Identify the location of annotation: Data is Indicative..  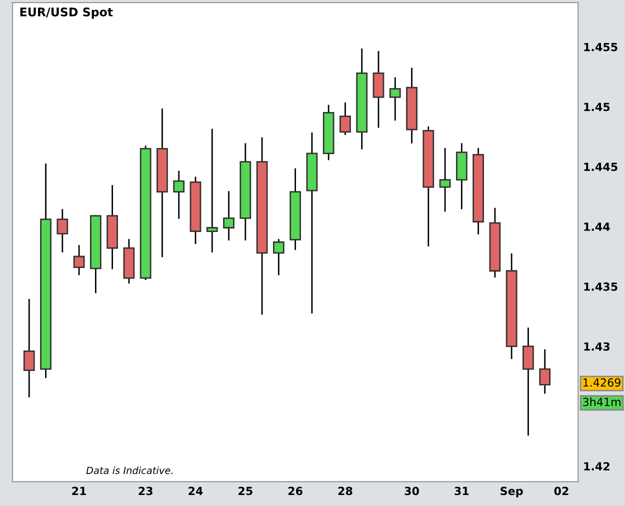
(129, 470).